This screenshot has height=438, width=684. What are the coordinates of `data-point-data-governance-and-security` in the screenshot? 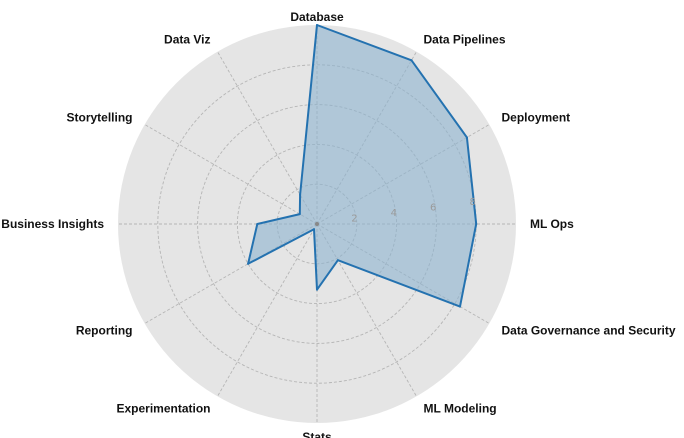 It's located at (460, 306).